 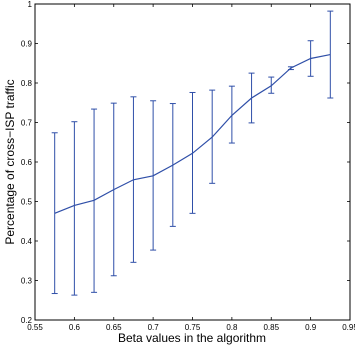 I want to click on x-tick-label: 0.6, so click(x=75, y=327).